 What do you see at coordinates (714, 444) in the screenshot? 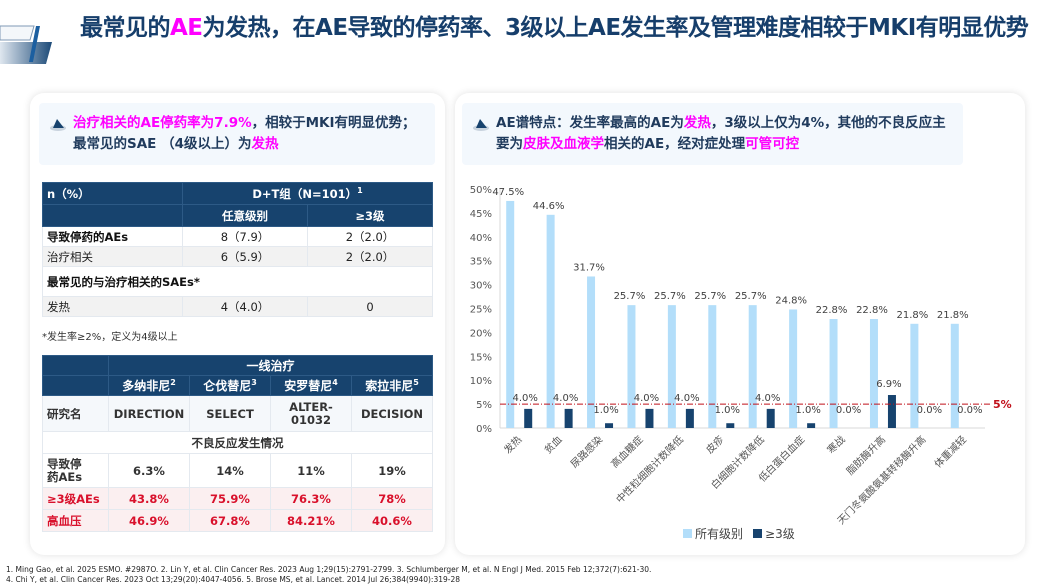
I see `x-tick-label: 皮疹` at bounding box center [714, 444].